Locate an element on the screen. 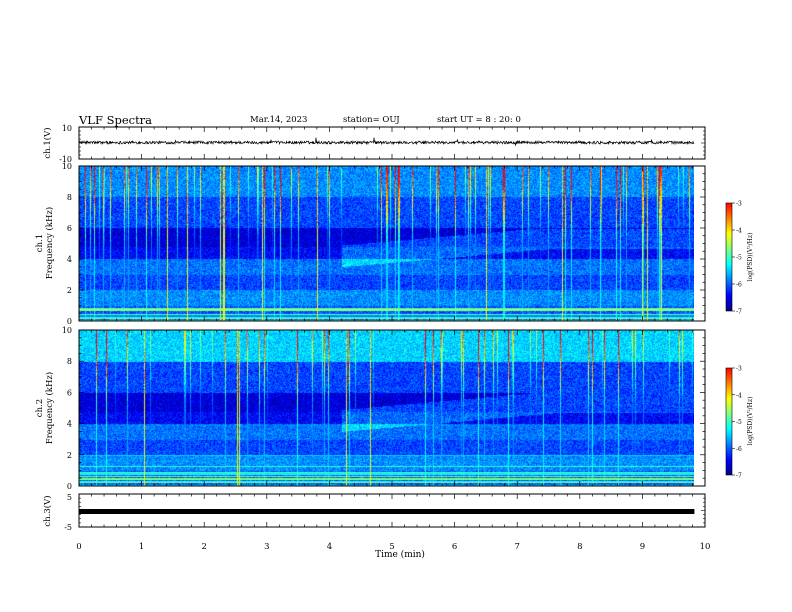  colorbar-ch1-ticks: -3 -4 -5 -6 -7 is located at coordinates (737, 258).